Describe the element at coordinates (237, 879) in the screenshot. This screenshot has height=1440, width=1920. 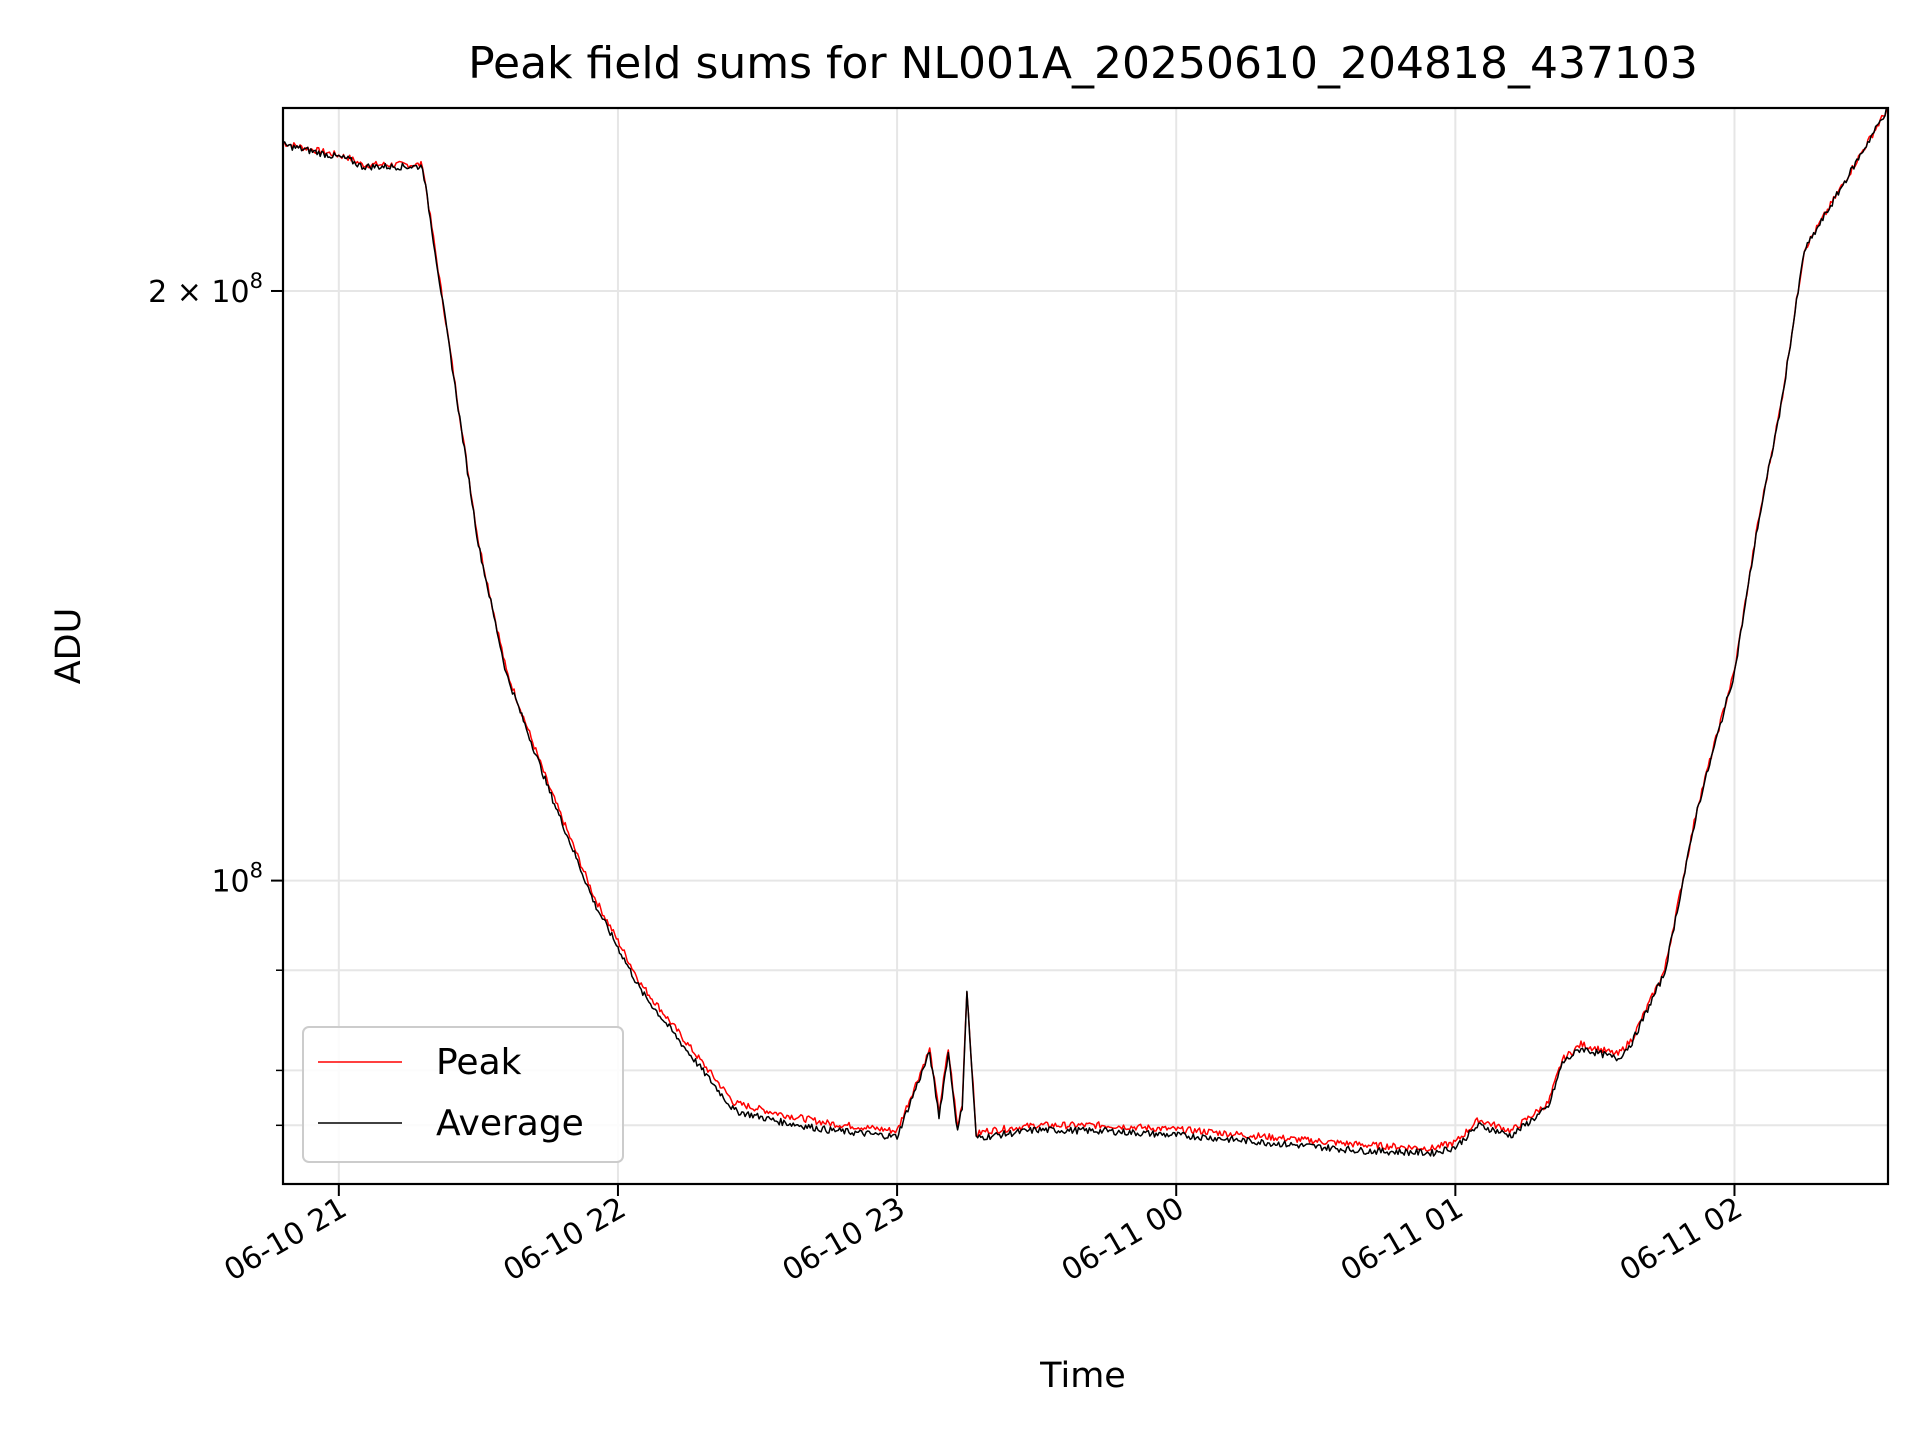
I see `y-tick-label: 108` at that location.